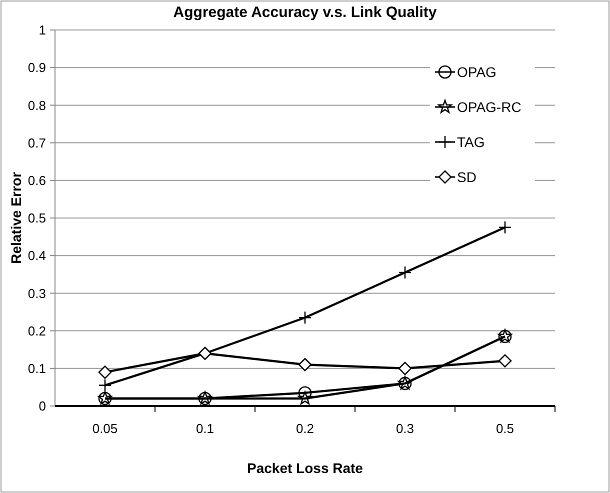 This screenshot has height=493, width=610. What do you see at coordinates (489, 106) in the screenshot?
I see `legend-label: OPAG-RC` at bounding box center [489, 106].